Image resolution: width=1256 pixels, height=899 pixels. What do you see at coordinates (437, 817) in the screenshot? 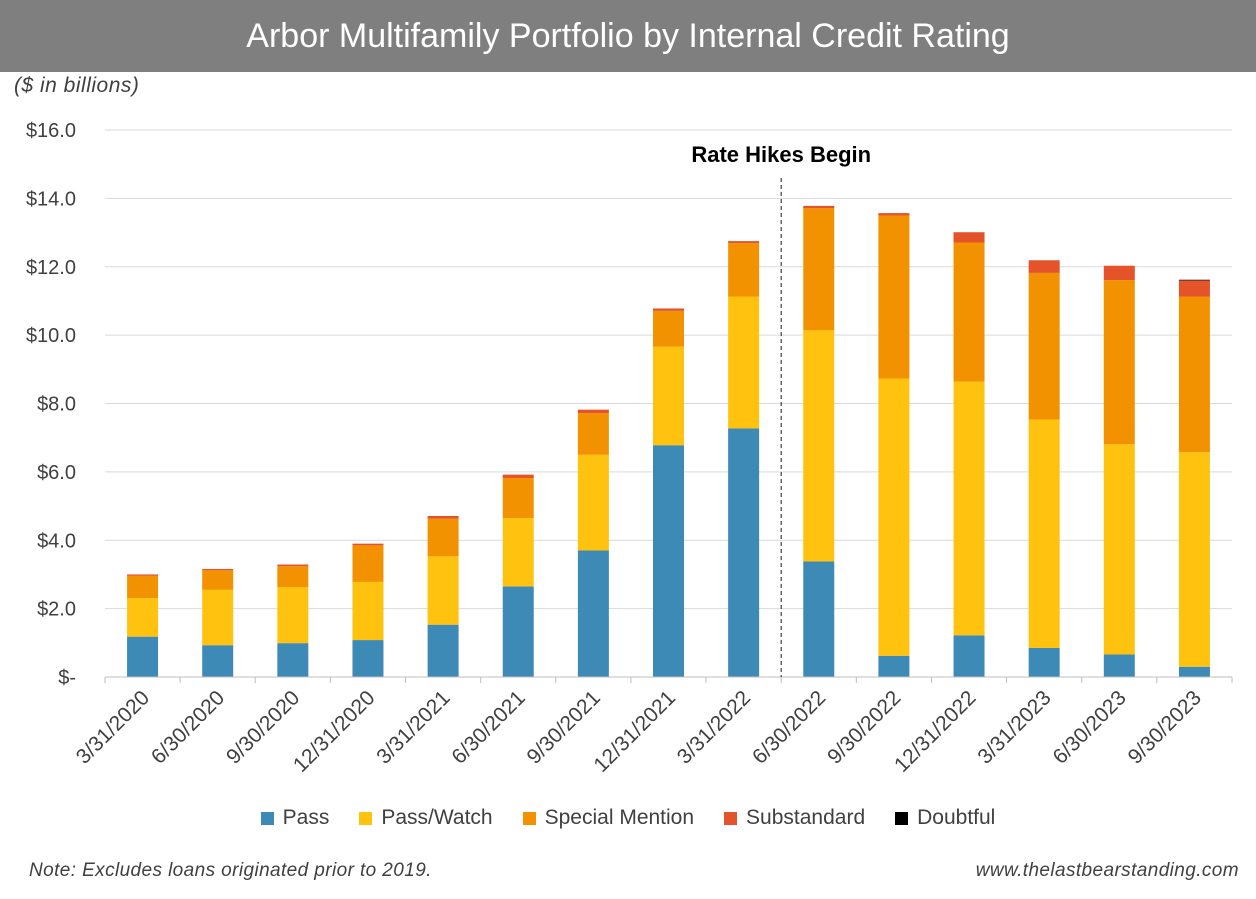
I see `legend-label-pass-watch: Pass/Watch` at bounding box center [437, 817].